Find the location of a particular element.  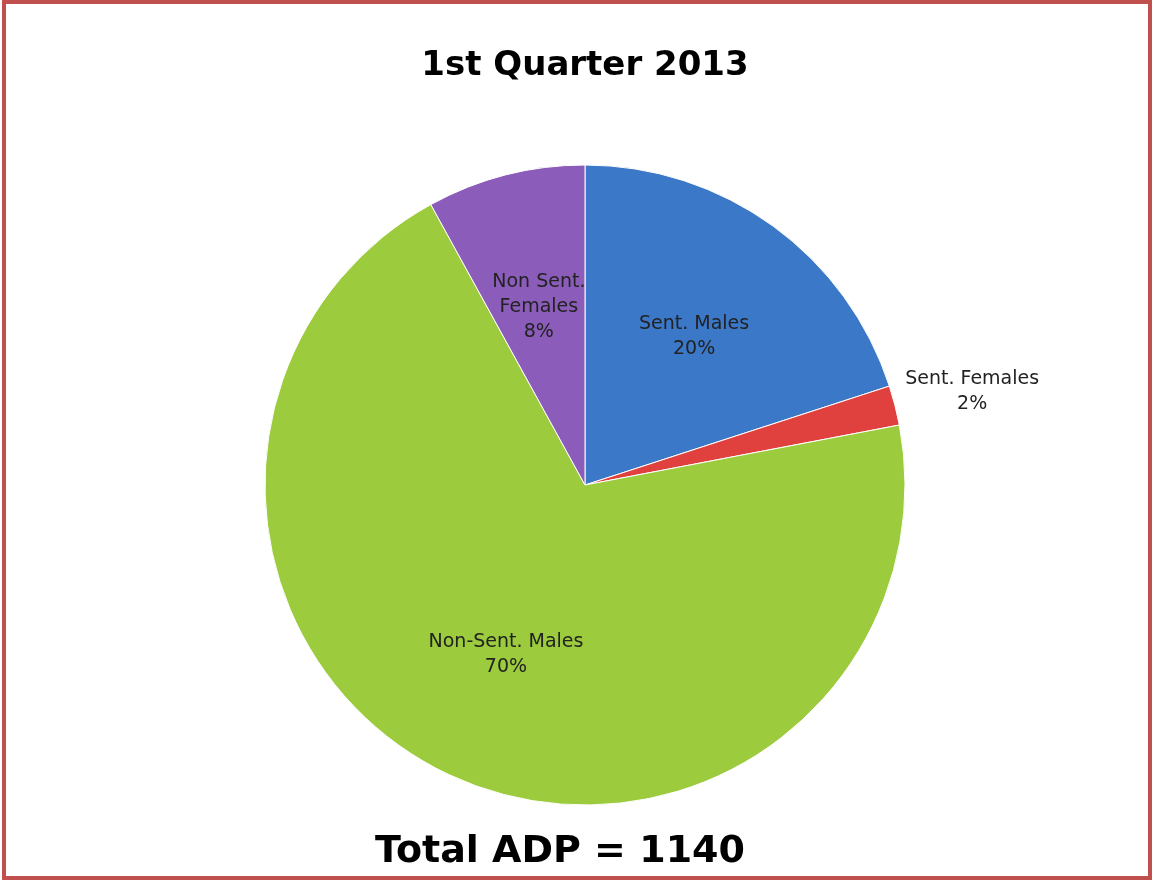

data-label: 2% is located at coordinates (972, 401).